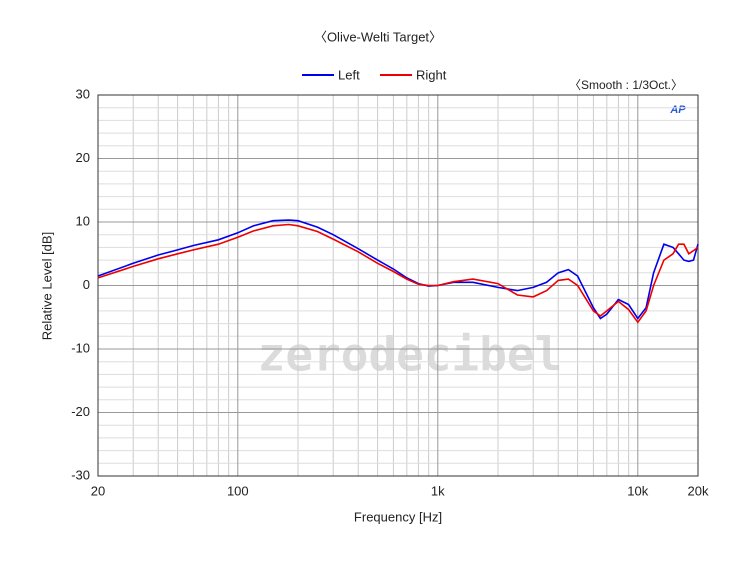 The image size is (750, 563). Describe the element at coordinates (80, 411) in the screenshot. I see `y-tick-label: -20` at that location.